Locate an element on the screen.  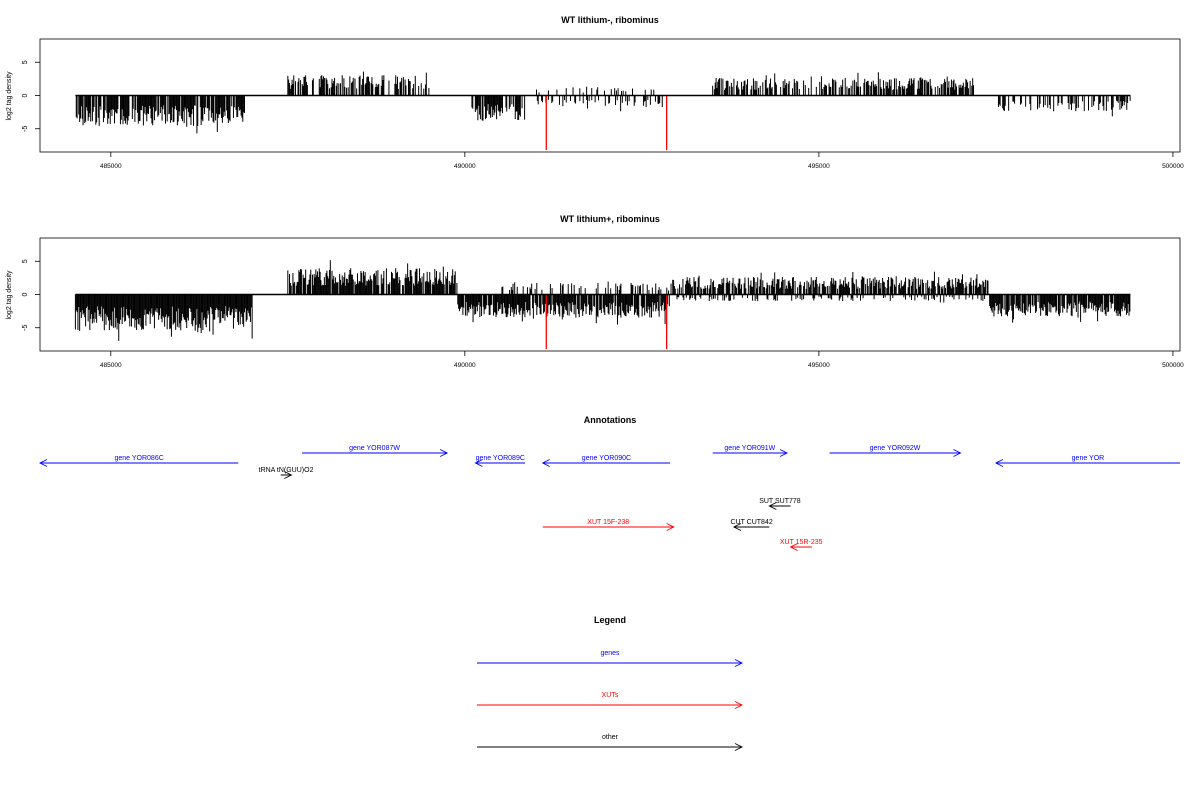
annotation-feature: XUT 15F-238 is located at coordinates (608, 525).